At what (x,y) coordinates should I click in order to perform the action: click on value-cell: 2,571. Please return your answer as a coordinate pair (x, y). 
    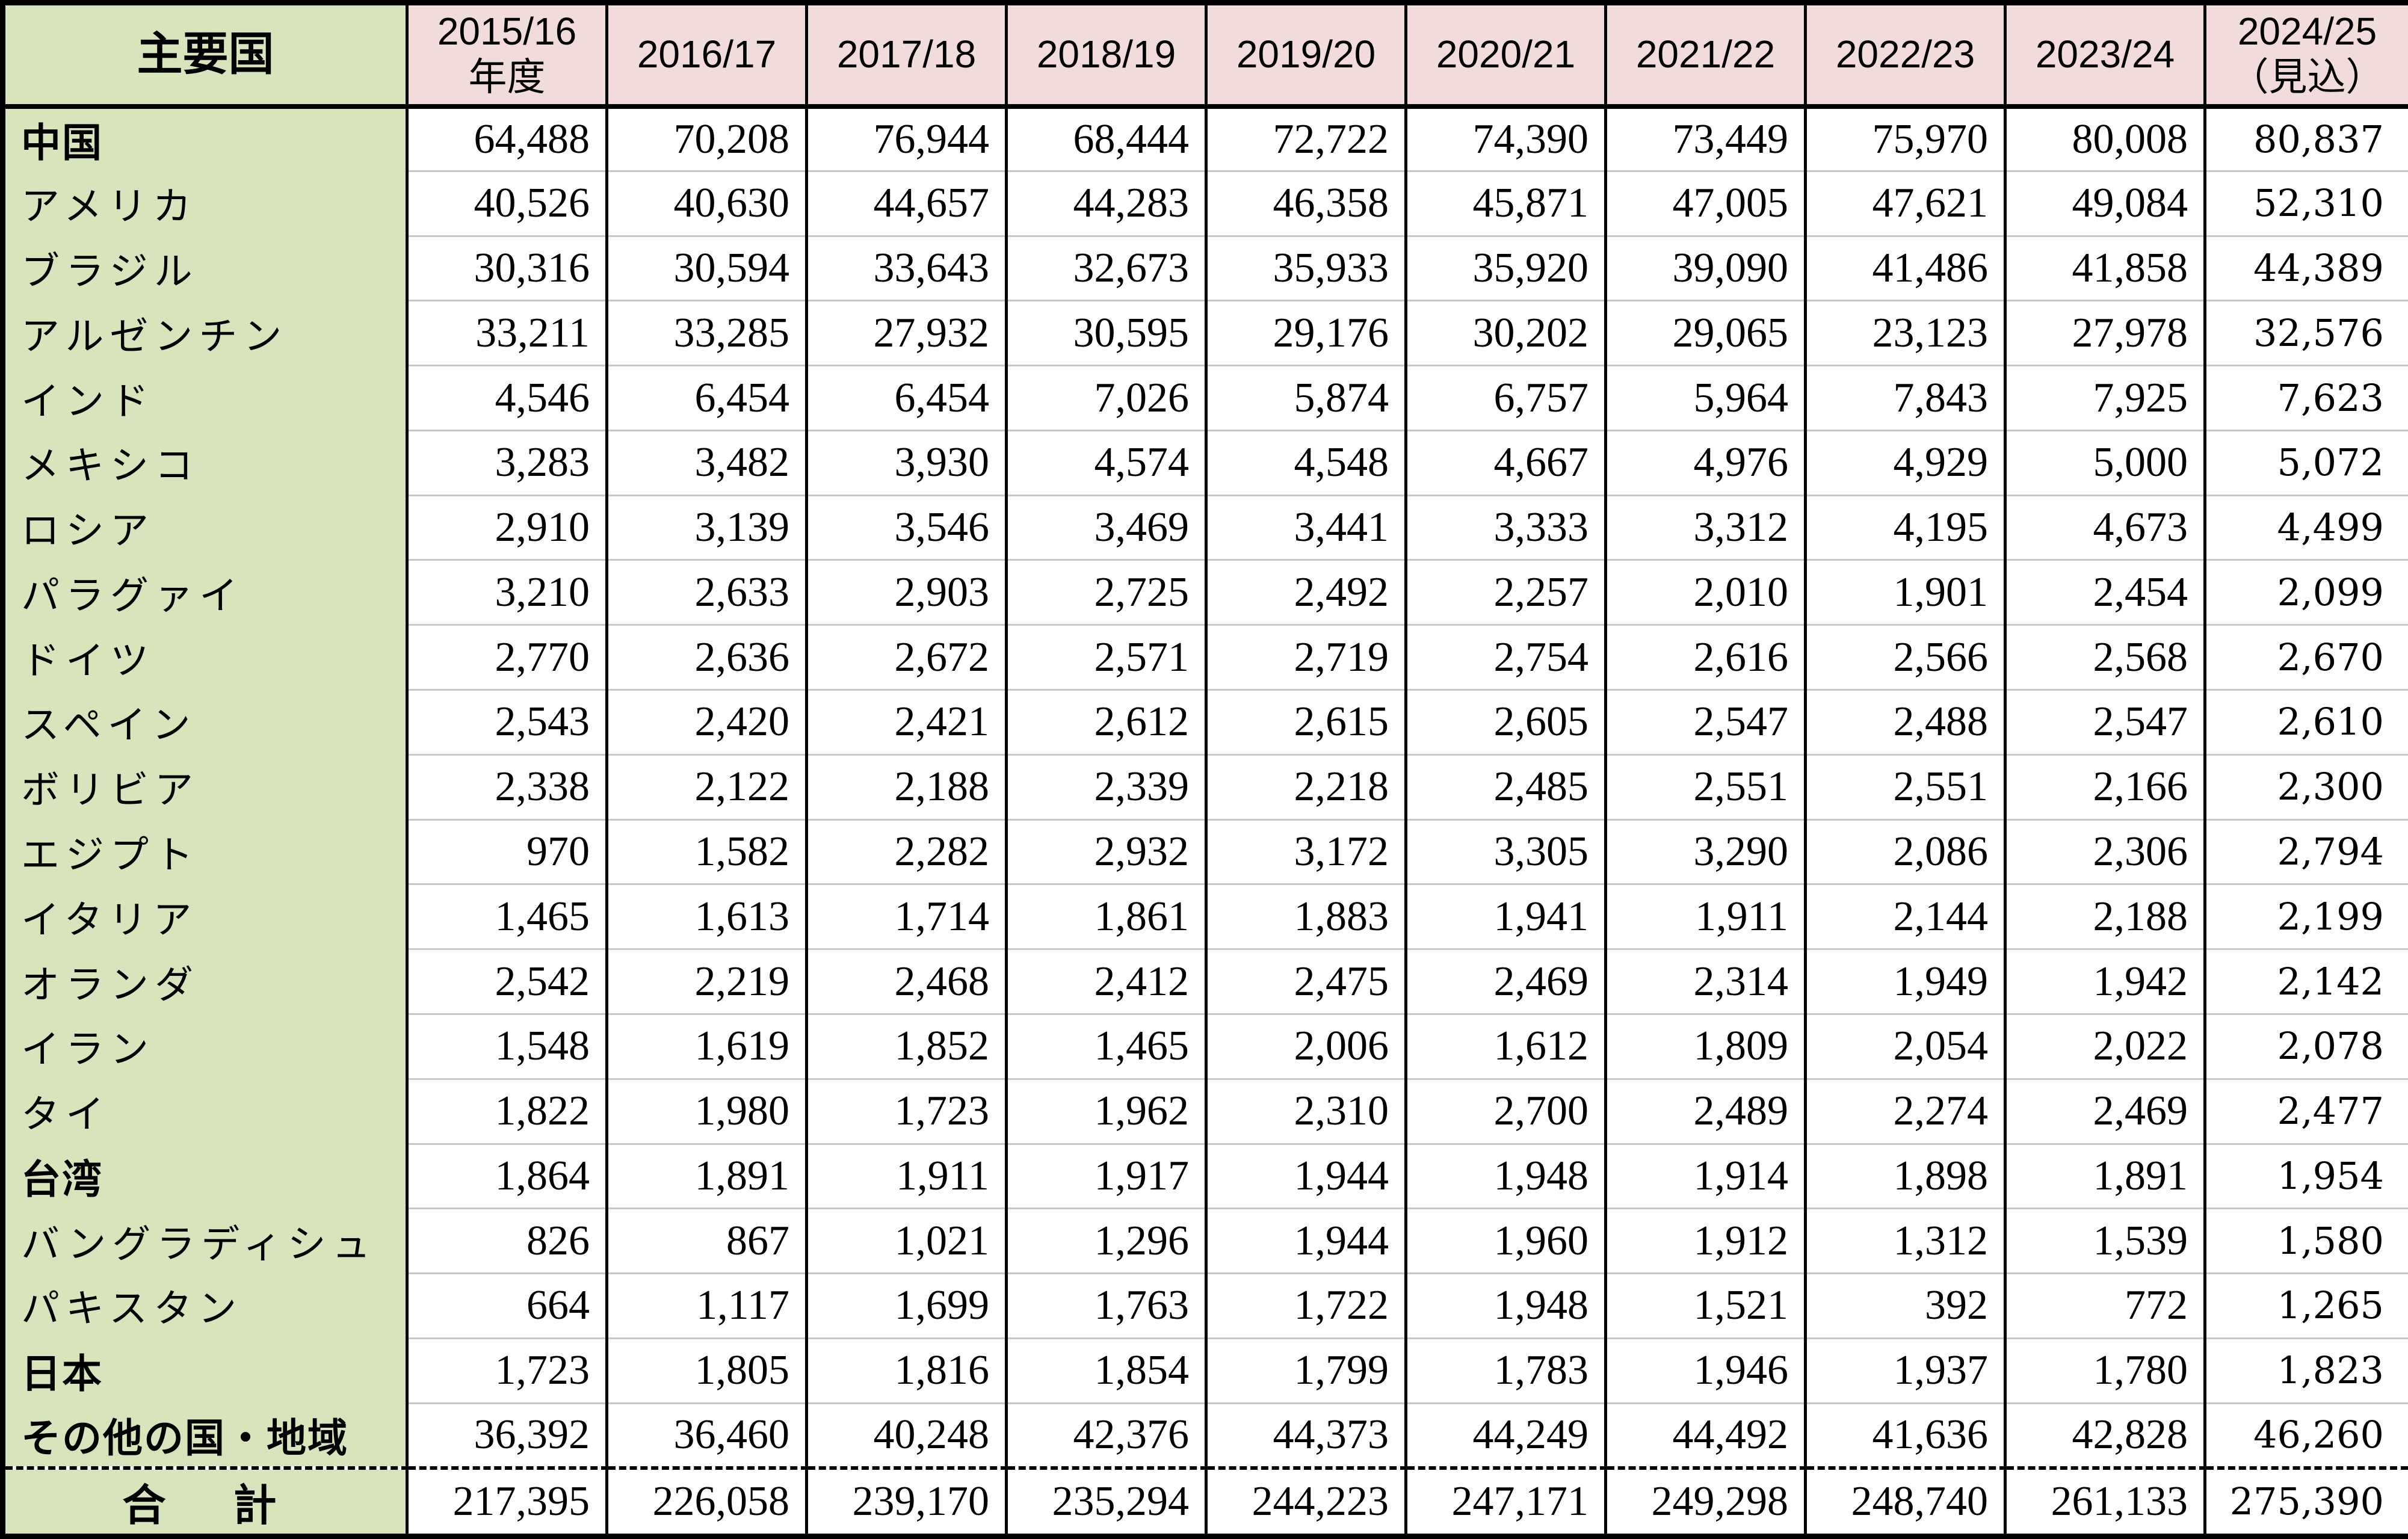
    Looking at the image, I should click on (1105, 658).